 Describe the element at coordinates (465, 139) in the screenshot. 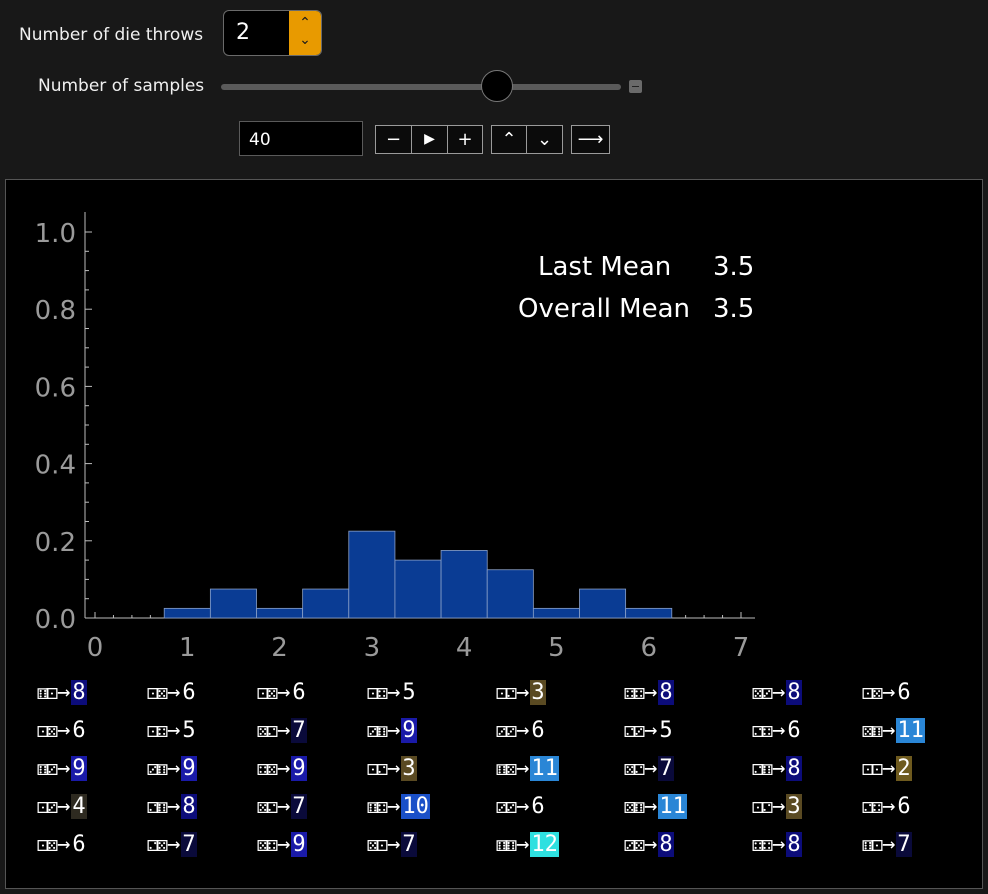

I see `increment-button: +` at that location.